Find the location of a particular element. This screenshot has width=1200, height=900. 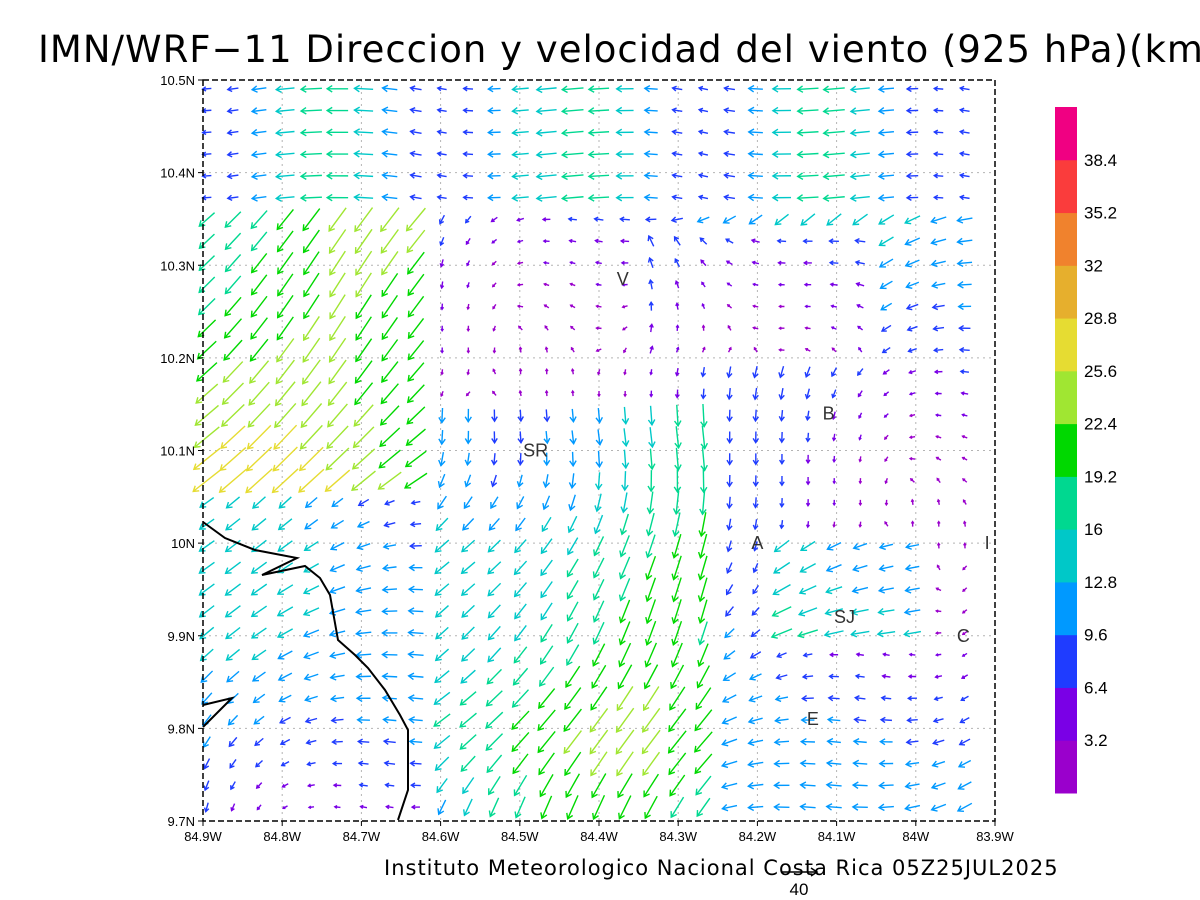

x-tick-label: 84.1W is located at coordinates (837, 836).